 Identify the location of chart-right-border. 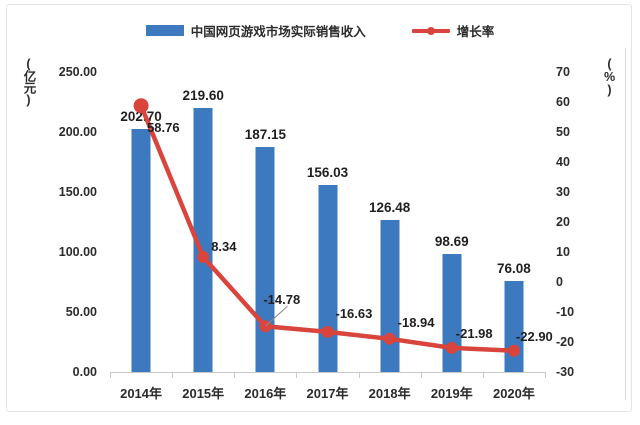
(625, 224).